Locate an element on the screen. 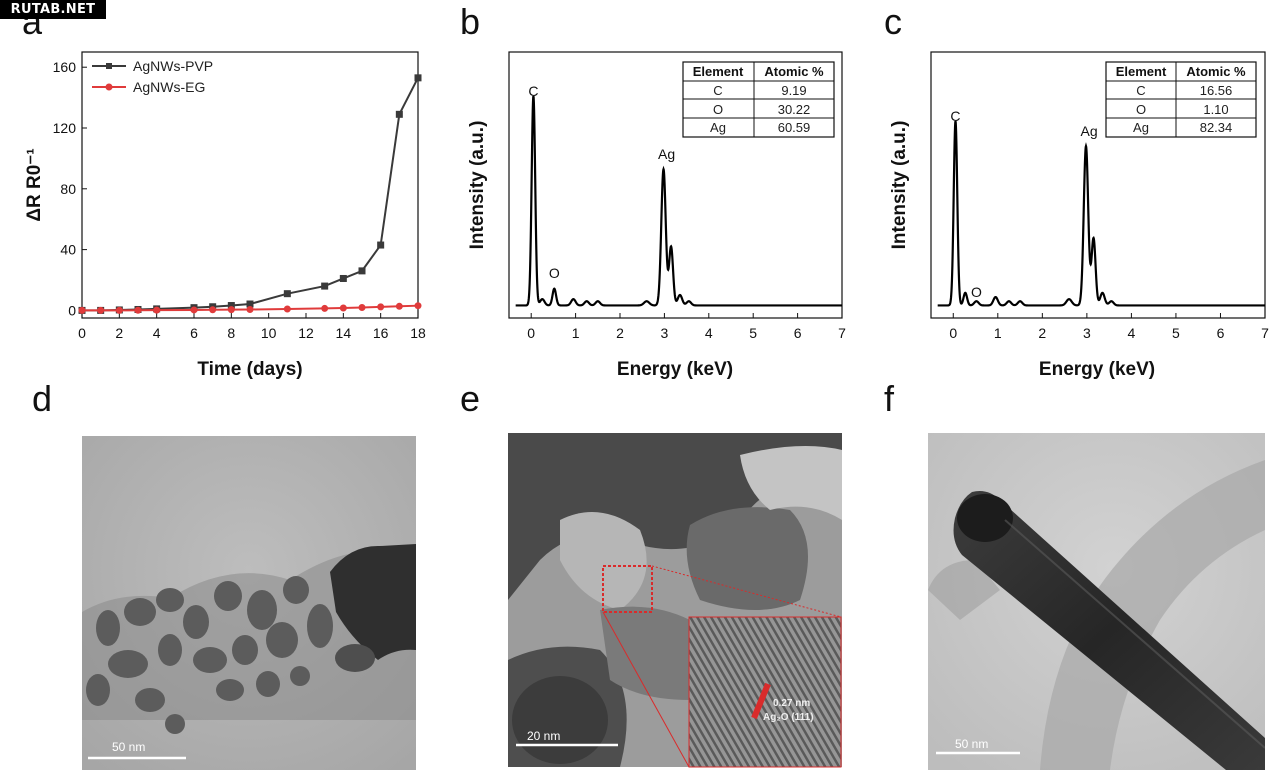 This screenshot has height=775, width=1280. x-tick-label-c: 6 is located at coordinates (1221, 333).